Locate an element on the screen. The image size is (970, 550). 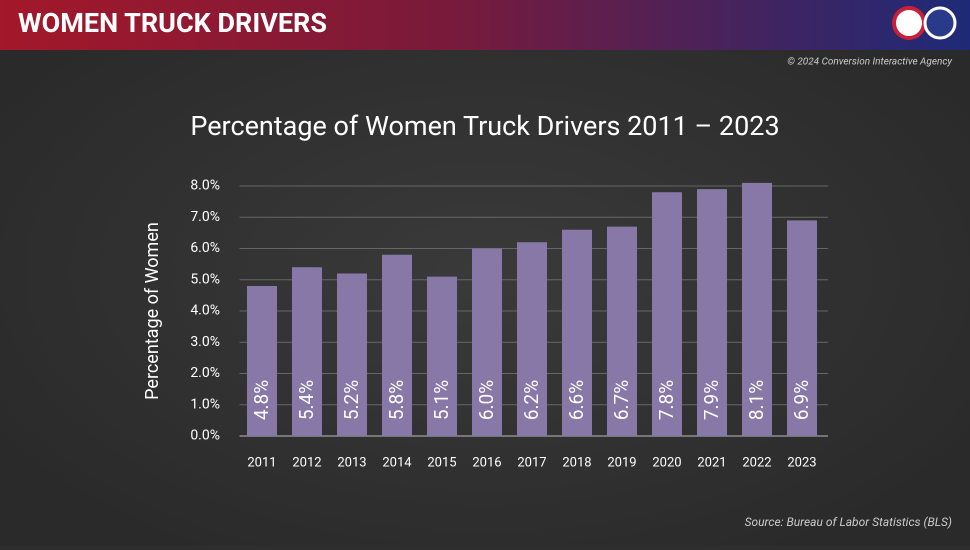
y-tick-label: 5.0% is located at coordinates (205, 279).